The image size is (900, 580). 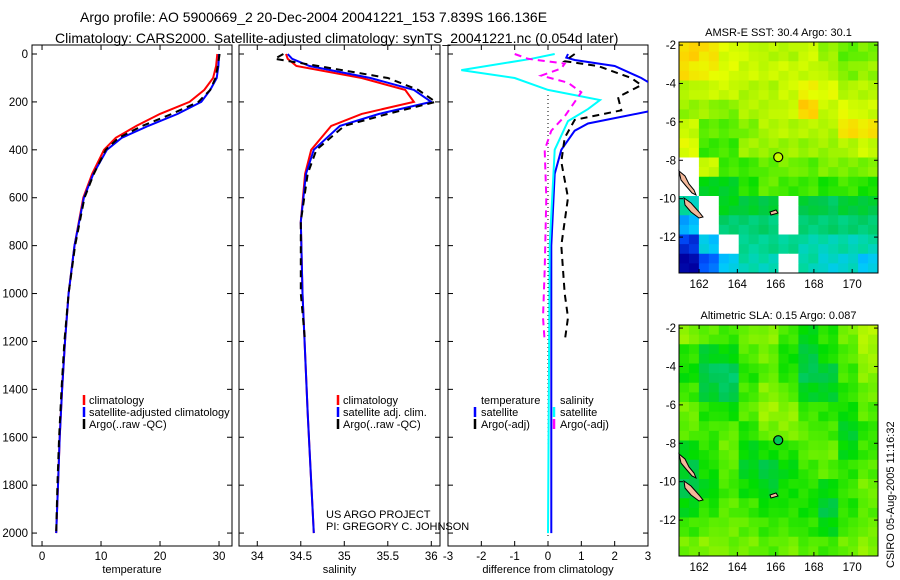 I want to click on lon-tick-label: 162, so click(x=698, y=568).